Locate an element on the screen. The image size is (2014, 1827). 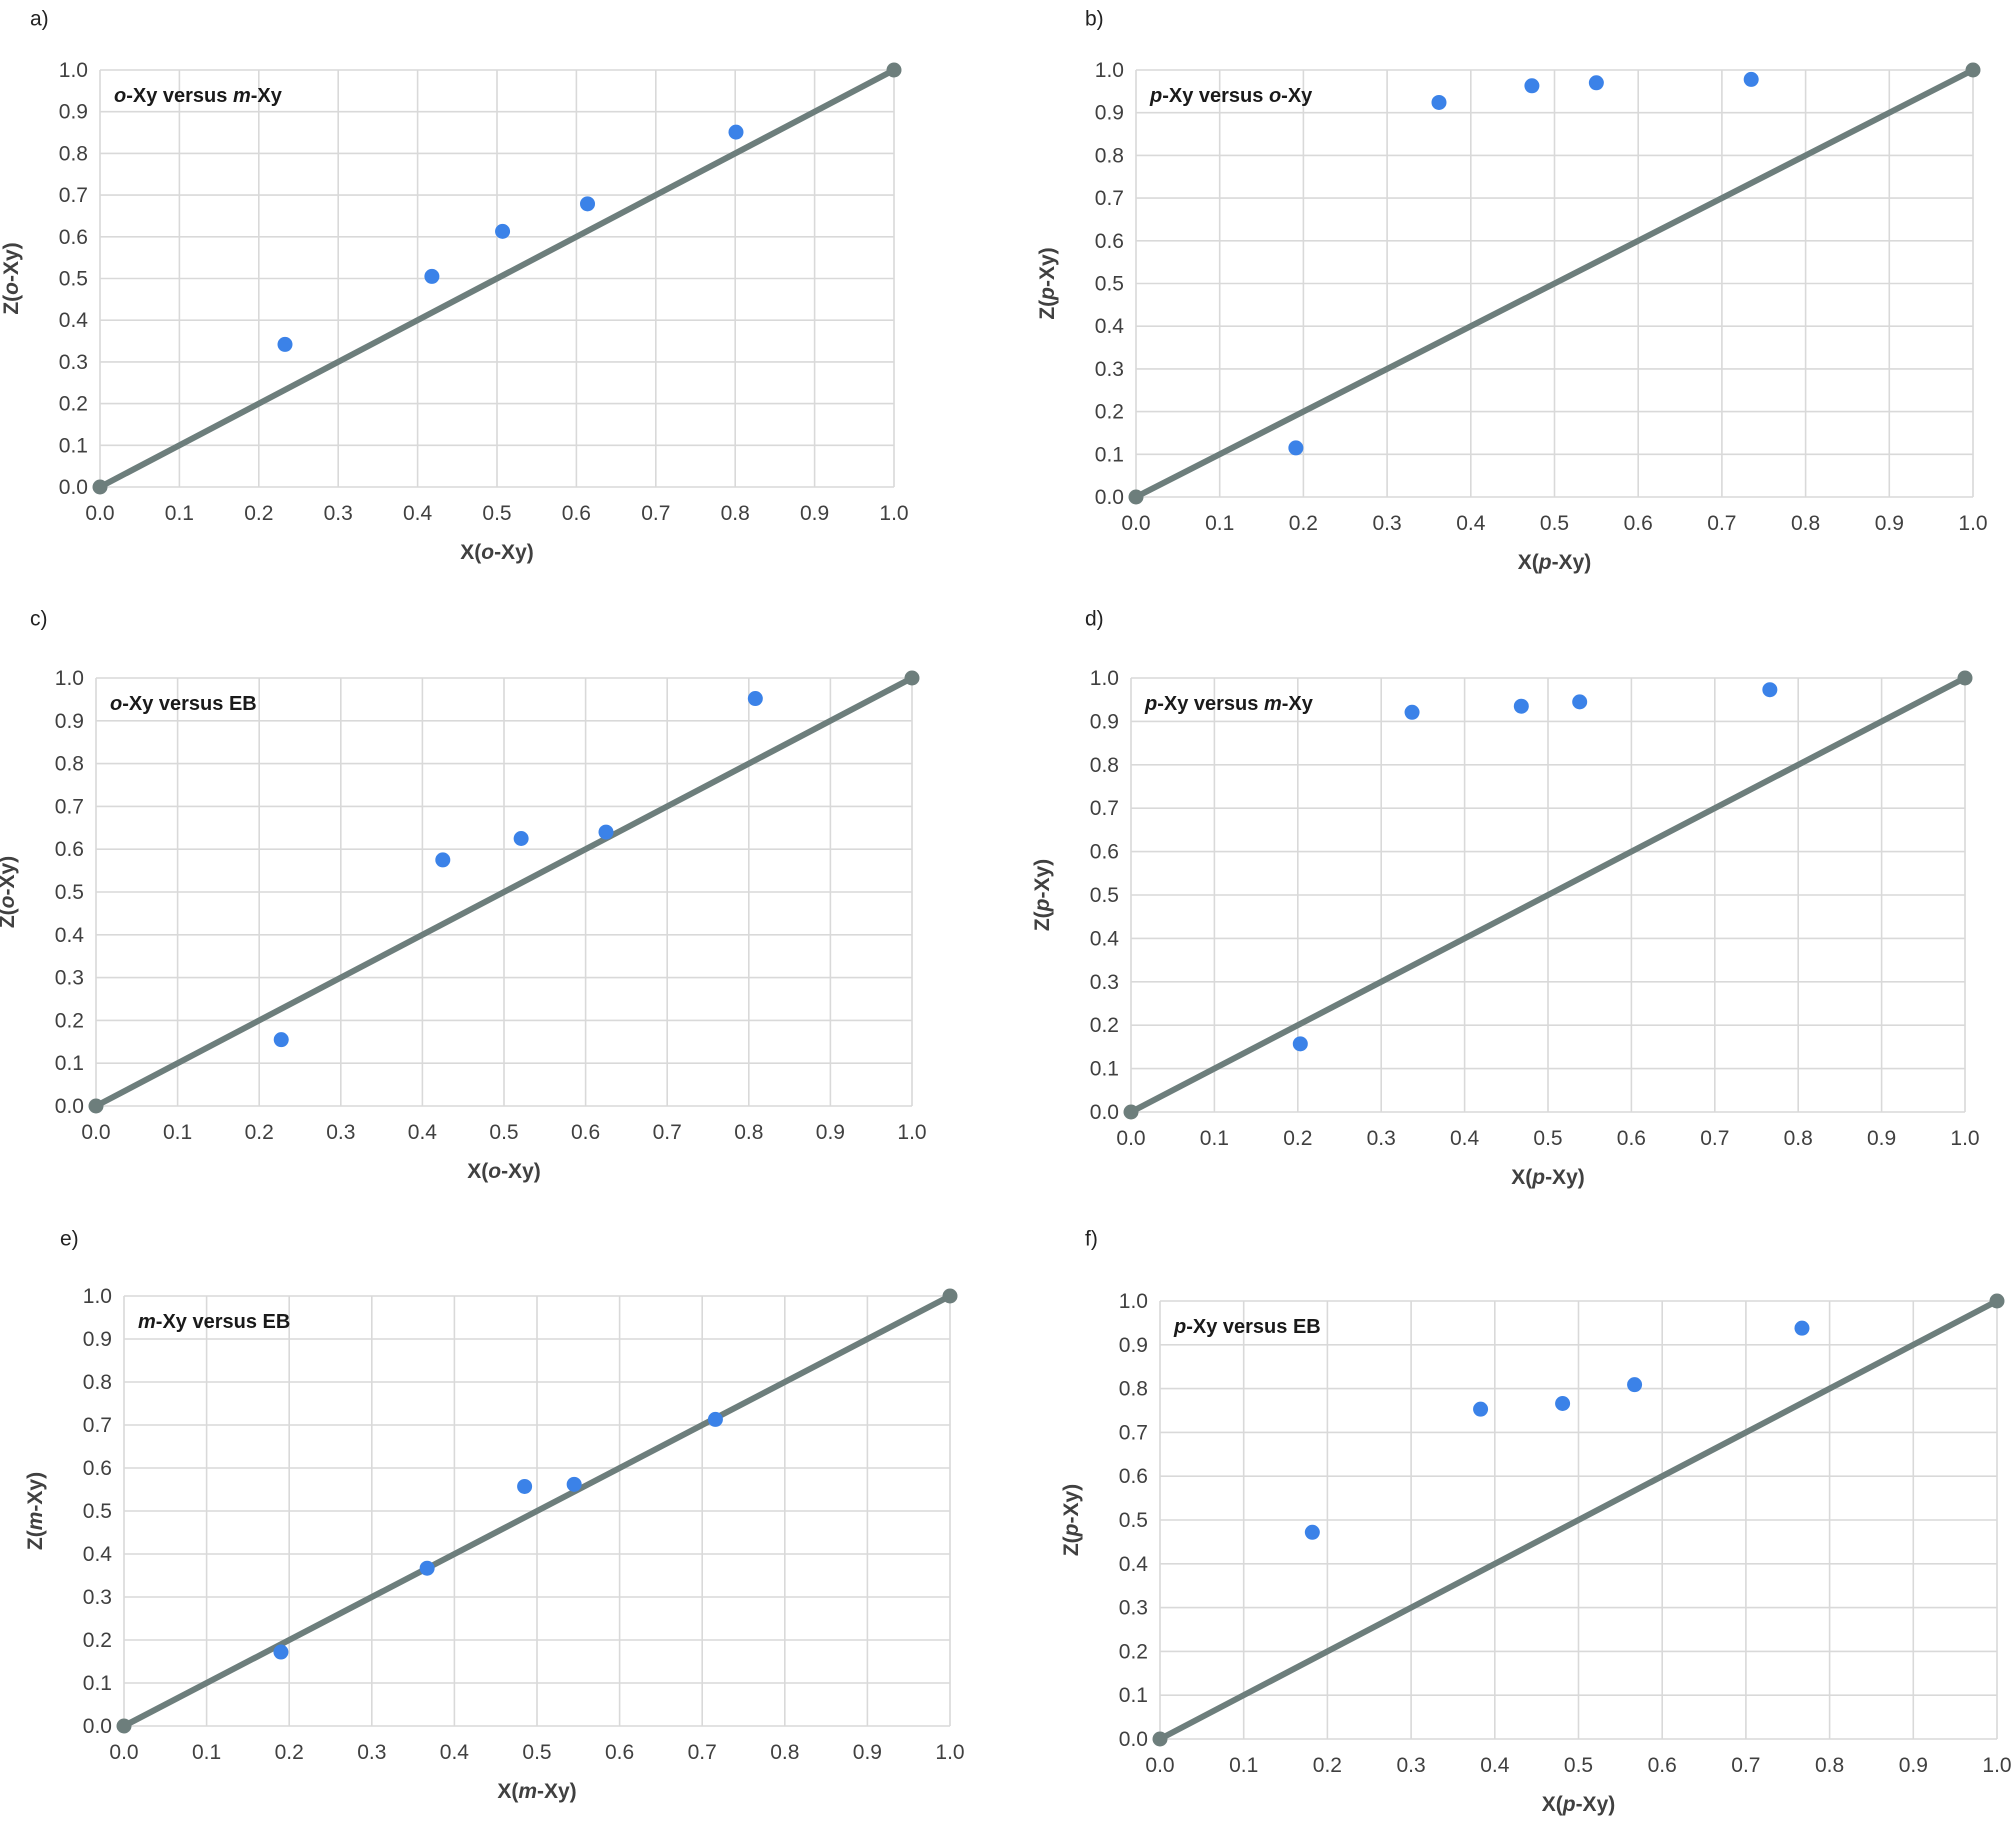
panel-letter: d) is located at coordinates (1094, 619).